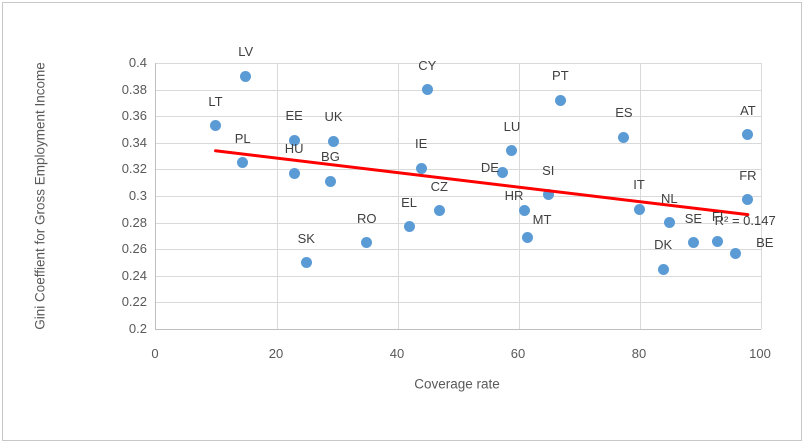 Image resolution: width=804 pixels, height=443 pixels. I want to click on data-label-DK: DK, so click(663, 245).